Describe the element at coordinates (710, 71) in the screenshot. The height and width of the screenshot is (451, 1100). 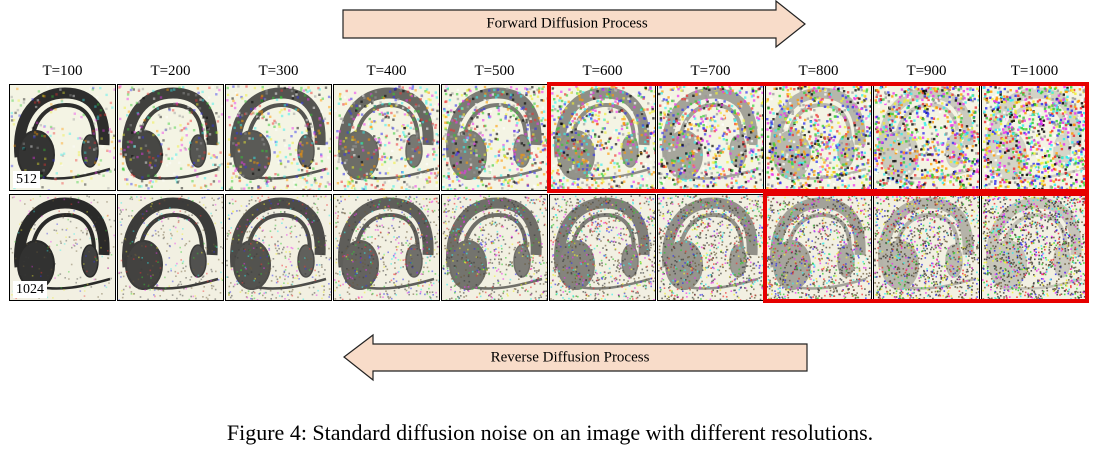
I see `timestep-label: T=700` at that location.